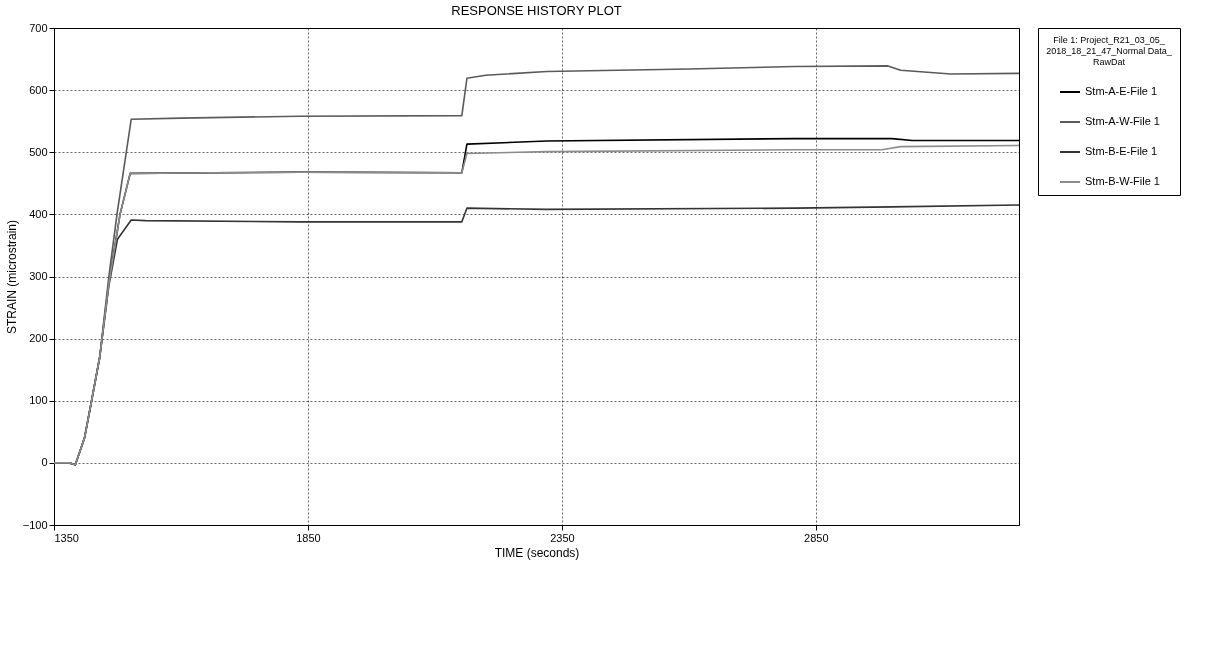 The image size is (1226, 646). I want to click on y-tick-label: 600, so click(38, 89).